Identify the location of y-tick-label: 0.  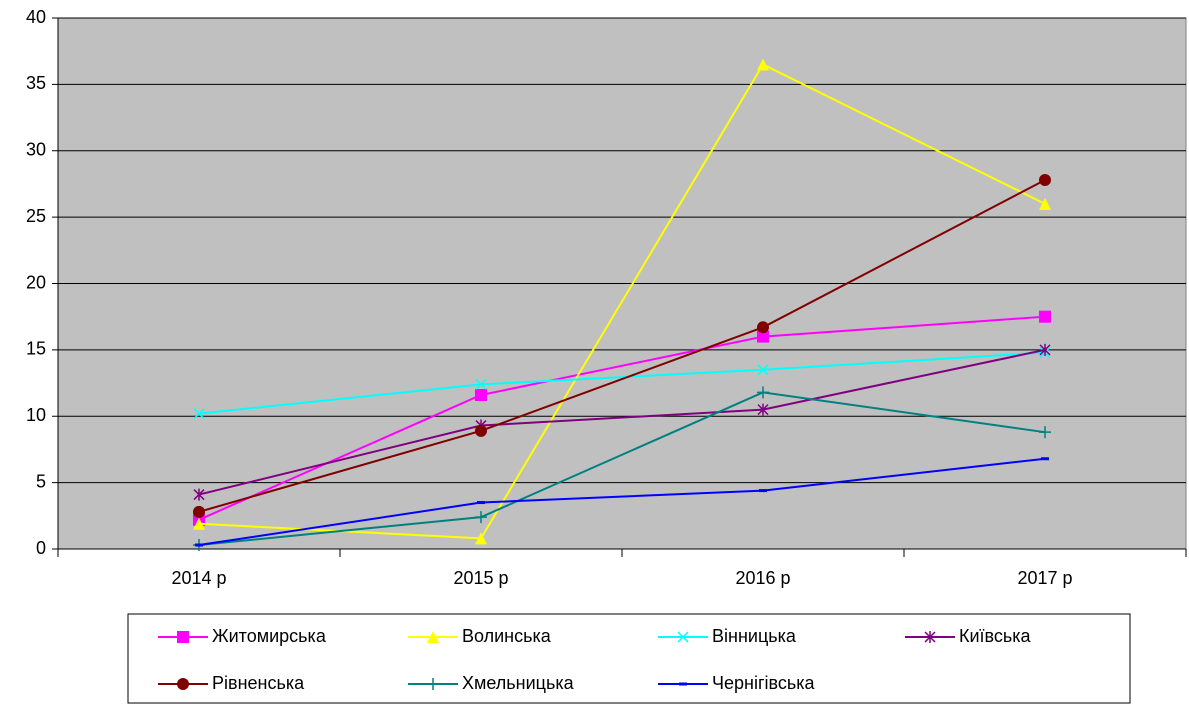
(41, 548).